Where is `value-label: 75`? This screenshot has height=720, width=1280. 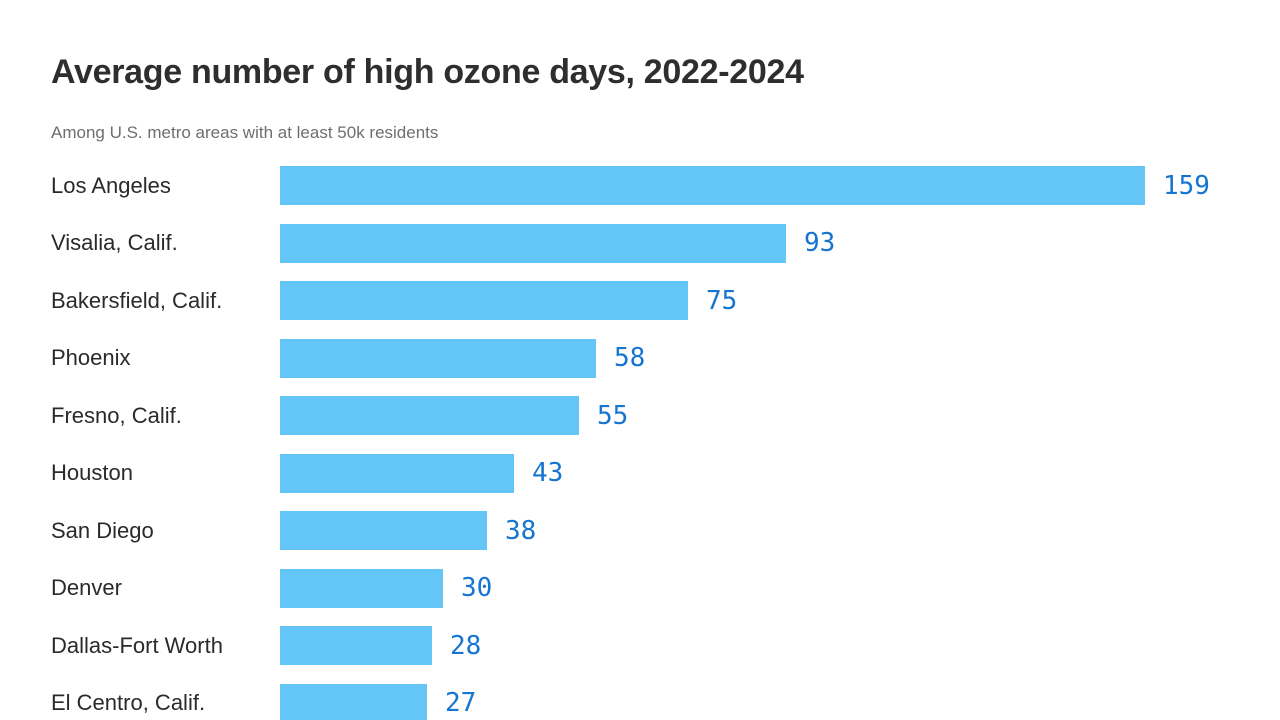
value-label: 75 is located at coordinates (722, 300).